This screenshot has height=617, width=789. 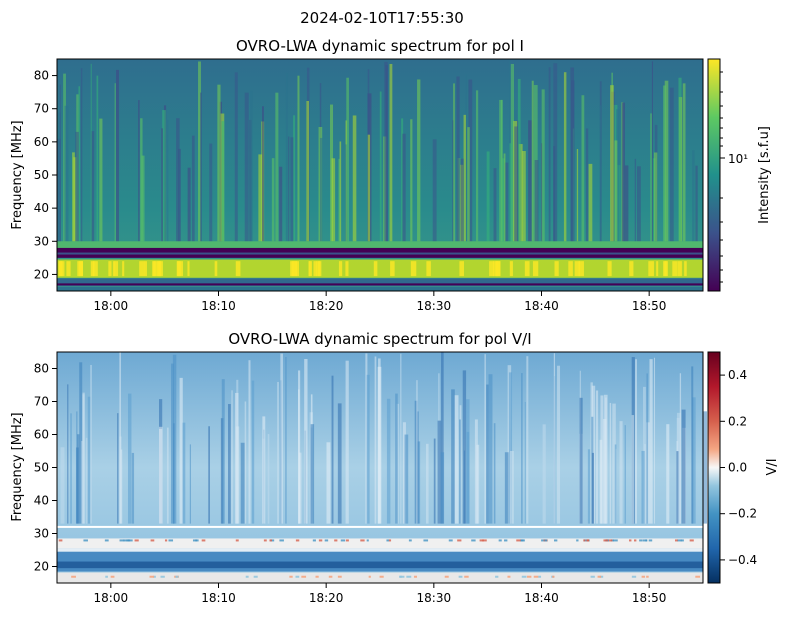 What do you see at coordinates (380, 46) in the screenshot?
I see `panel-intensity-title: OVRO-LWA dynamic spectrum for pol I` at bounding box center [380, 46].